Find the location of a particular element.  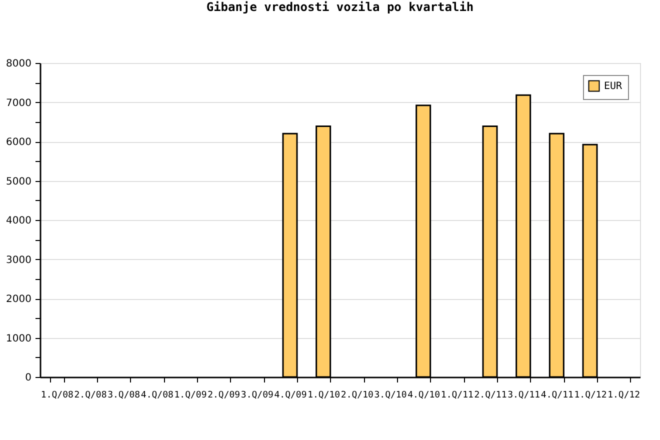

x-tick-label: 1.Q/09 is located at coordinates (190, 395).